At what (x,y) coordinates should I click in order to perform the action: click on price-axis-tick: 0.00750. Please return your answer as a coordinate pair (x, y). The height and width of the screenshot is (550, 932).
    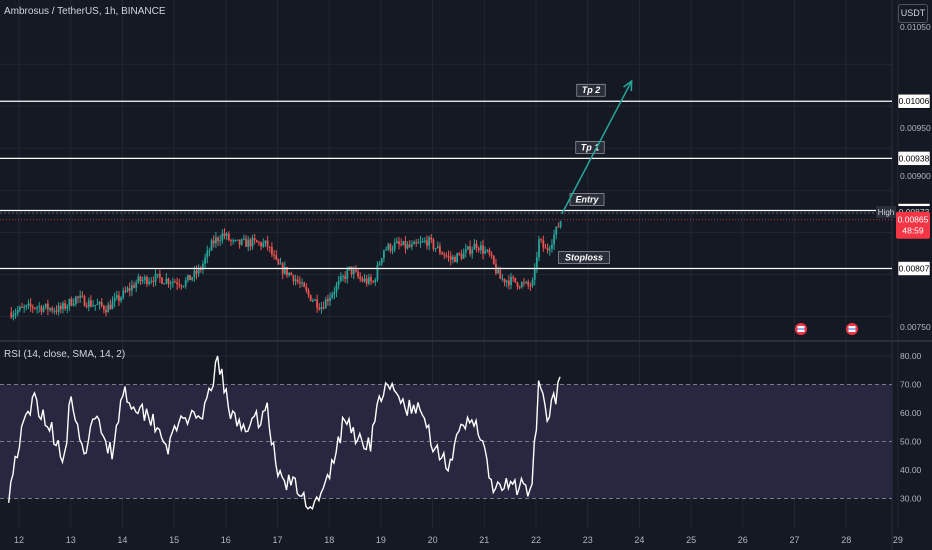
    Looking at the image, I should click on (915, 327).